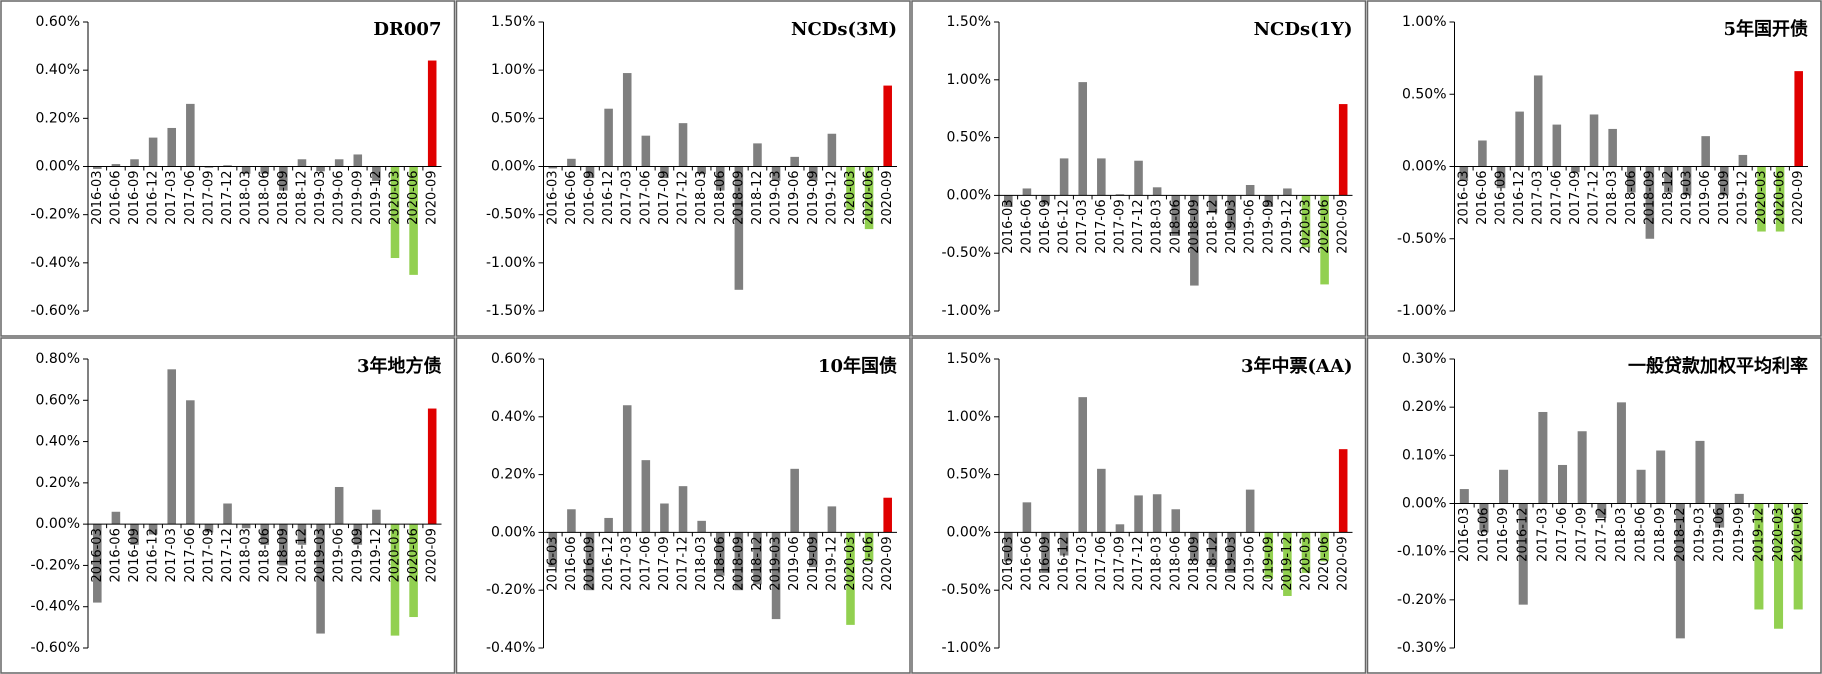 The width and height of the screenshot is (1822, 674). I want to click on x-tick-label: 2017-06, so click(1556, 198).